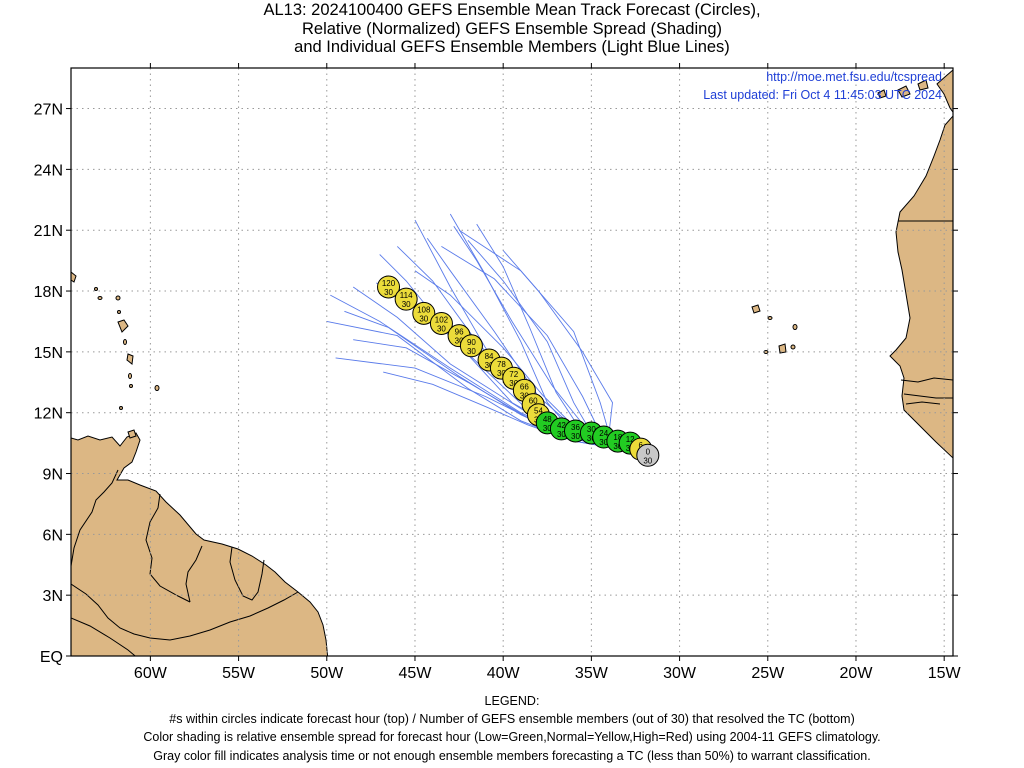 The width and height of the screenshot is (1024, 768). Describe the element at coordinates (504, 673) in the screenshot. I see `lon-label: 40W` at that location.